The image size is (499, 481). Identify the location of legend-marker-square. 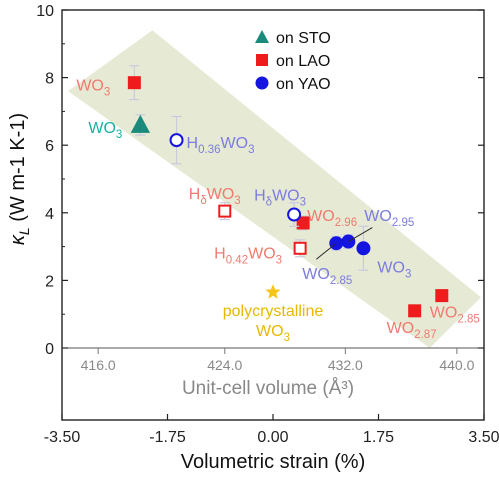
(262, 60).